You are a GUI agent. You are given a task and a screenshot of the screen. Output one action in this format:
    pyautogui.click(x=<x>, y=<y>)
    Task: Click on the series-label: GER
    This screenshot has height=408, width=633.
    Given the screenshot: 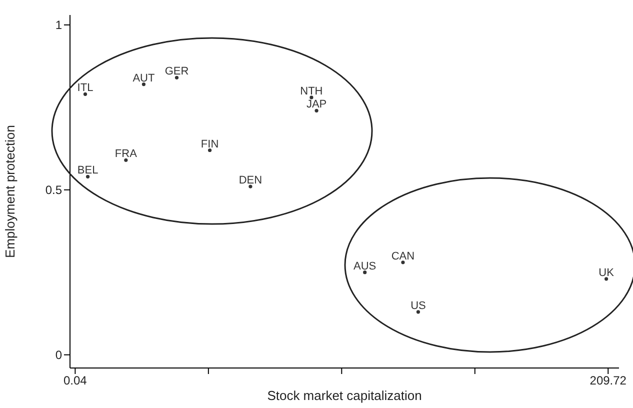 What is the action you would take?
    pyautogui.click(x=176, y=72)
    